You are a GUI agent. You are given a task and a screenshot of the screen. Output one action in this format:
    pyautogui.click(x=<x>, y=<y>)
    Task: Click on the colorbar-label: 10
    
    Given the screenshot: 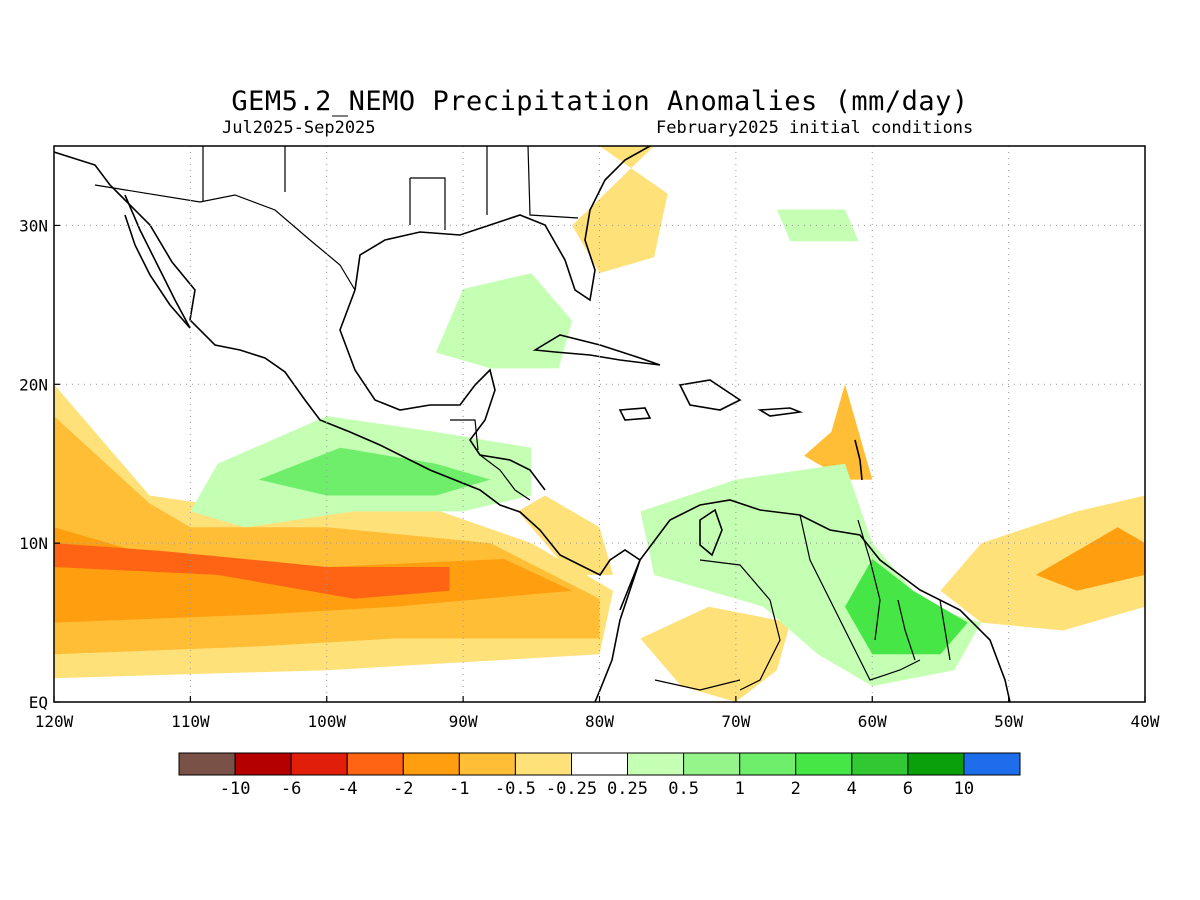 What is the action you would take?
    pyautogui.click(x=964, y=789)
    